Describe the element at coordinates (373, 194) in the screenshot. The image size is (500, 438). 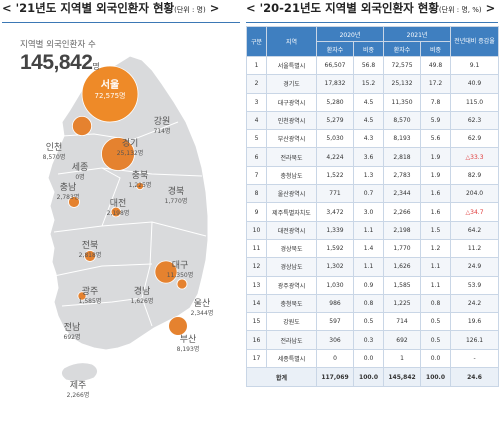
I see `table-row: 8 울산광역시 771 0.7 2,344 1.6 204.0` at that location.